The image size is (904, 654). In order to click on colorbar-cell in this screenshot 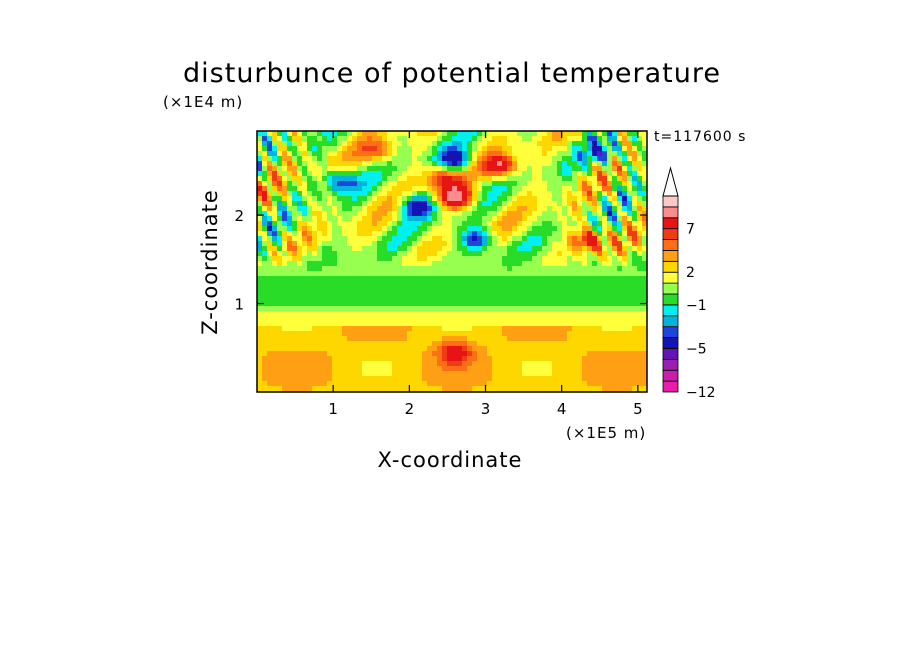, I will do `click(670, 245)`.